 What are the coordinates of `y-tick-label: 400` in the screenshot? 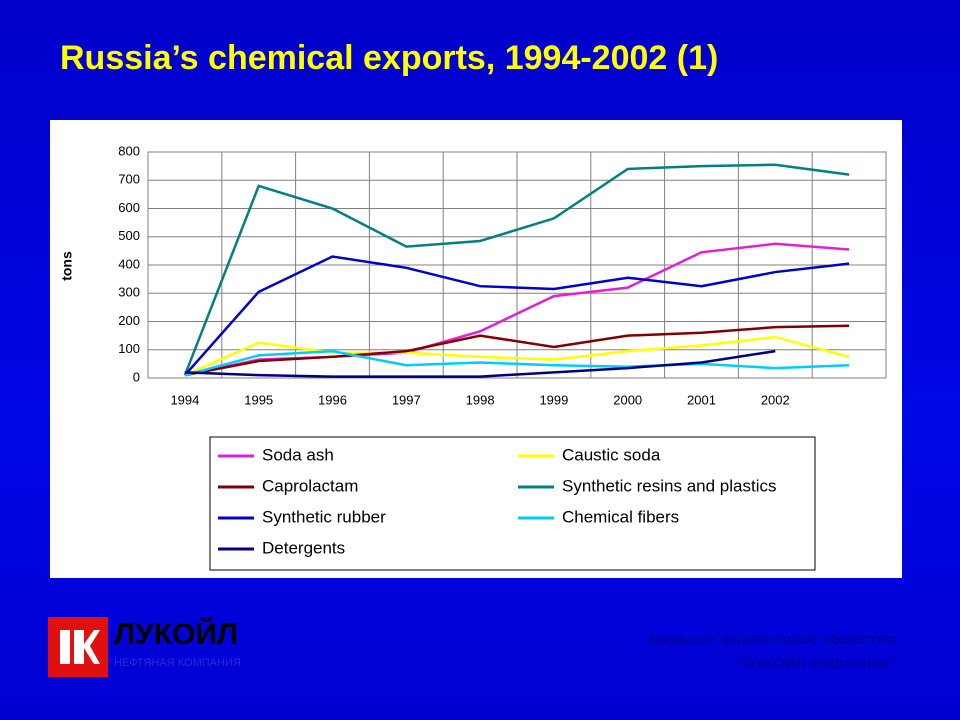 It's located at (129, 263).